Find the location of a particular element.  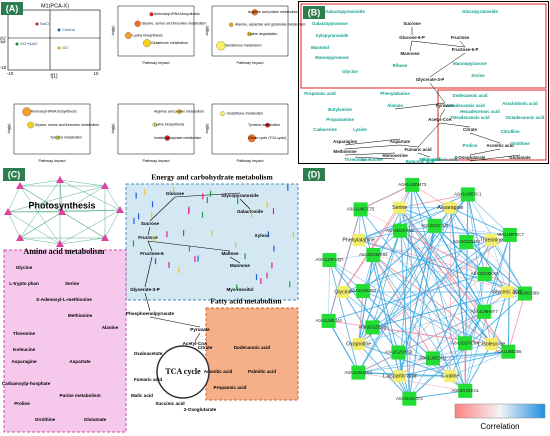

label: A0A1U8EJ44 is located at coordinates (328, 320).